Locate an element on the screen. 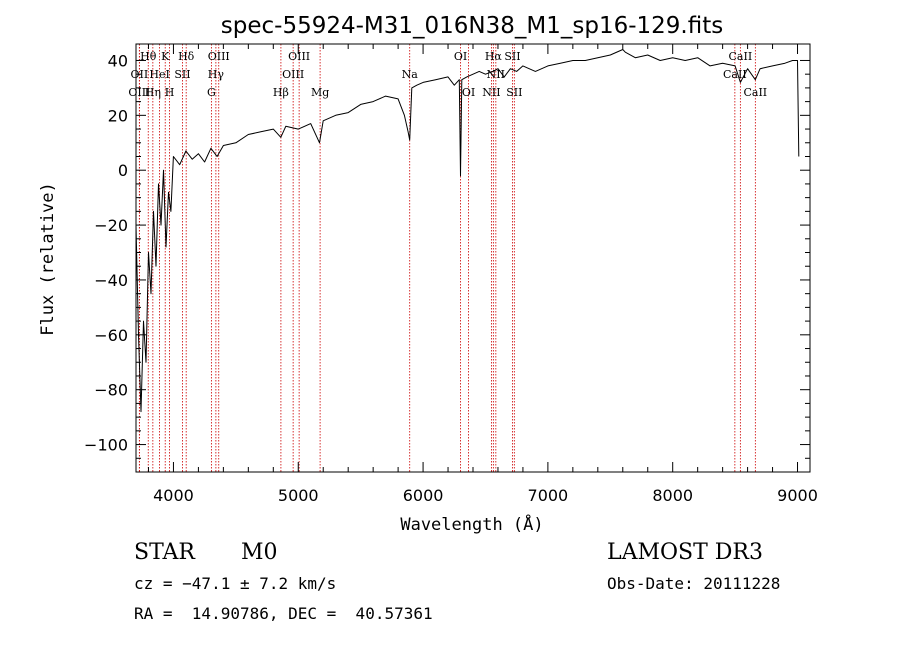 Image resolution: width=900 pixels, height=649 pixels. spectral-line-label: Mg is located at coordinates (320, 92).